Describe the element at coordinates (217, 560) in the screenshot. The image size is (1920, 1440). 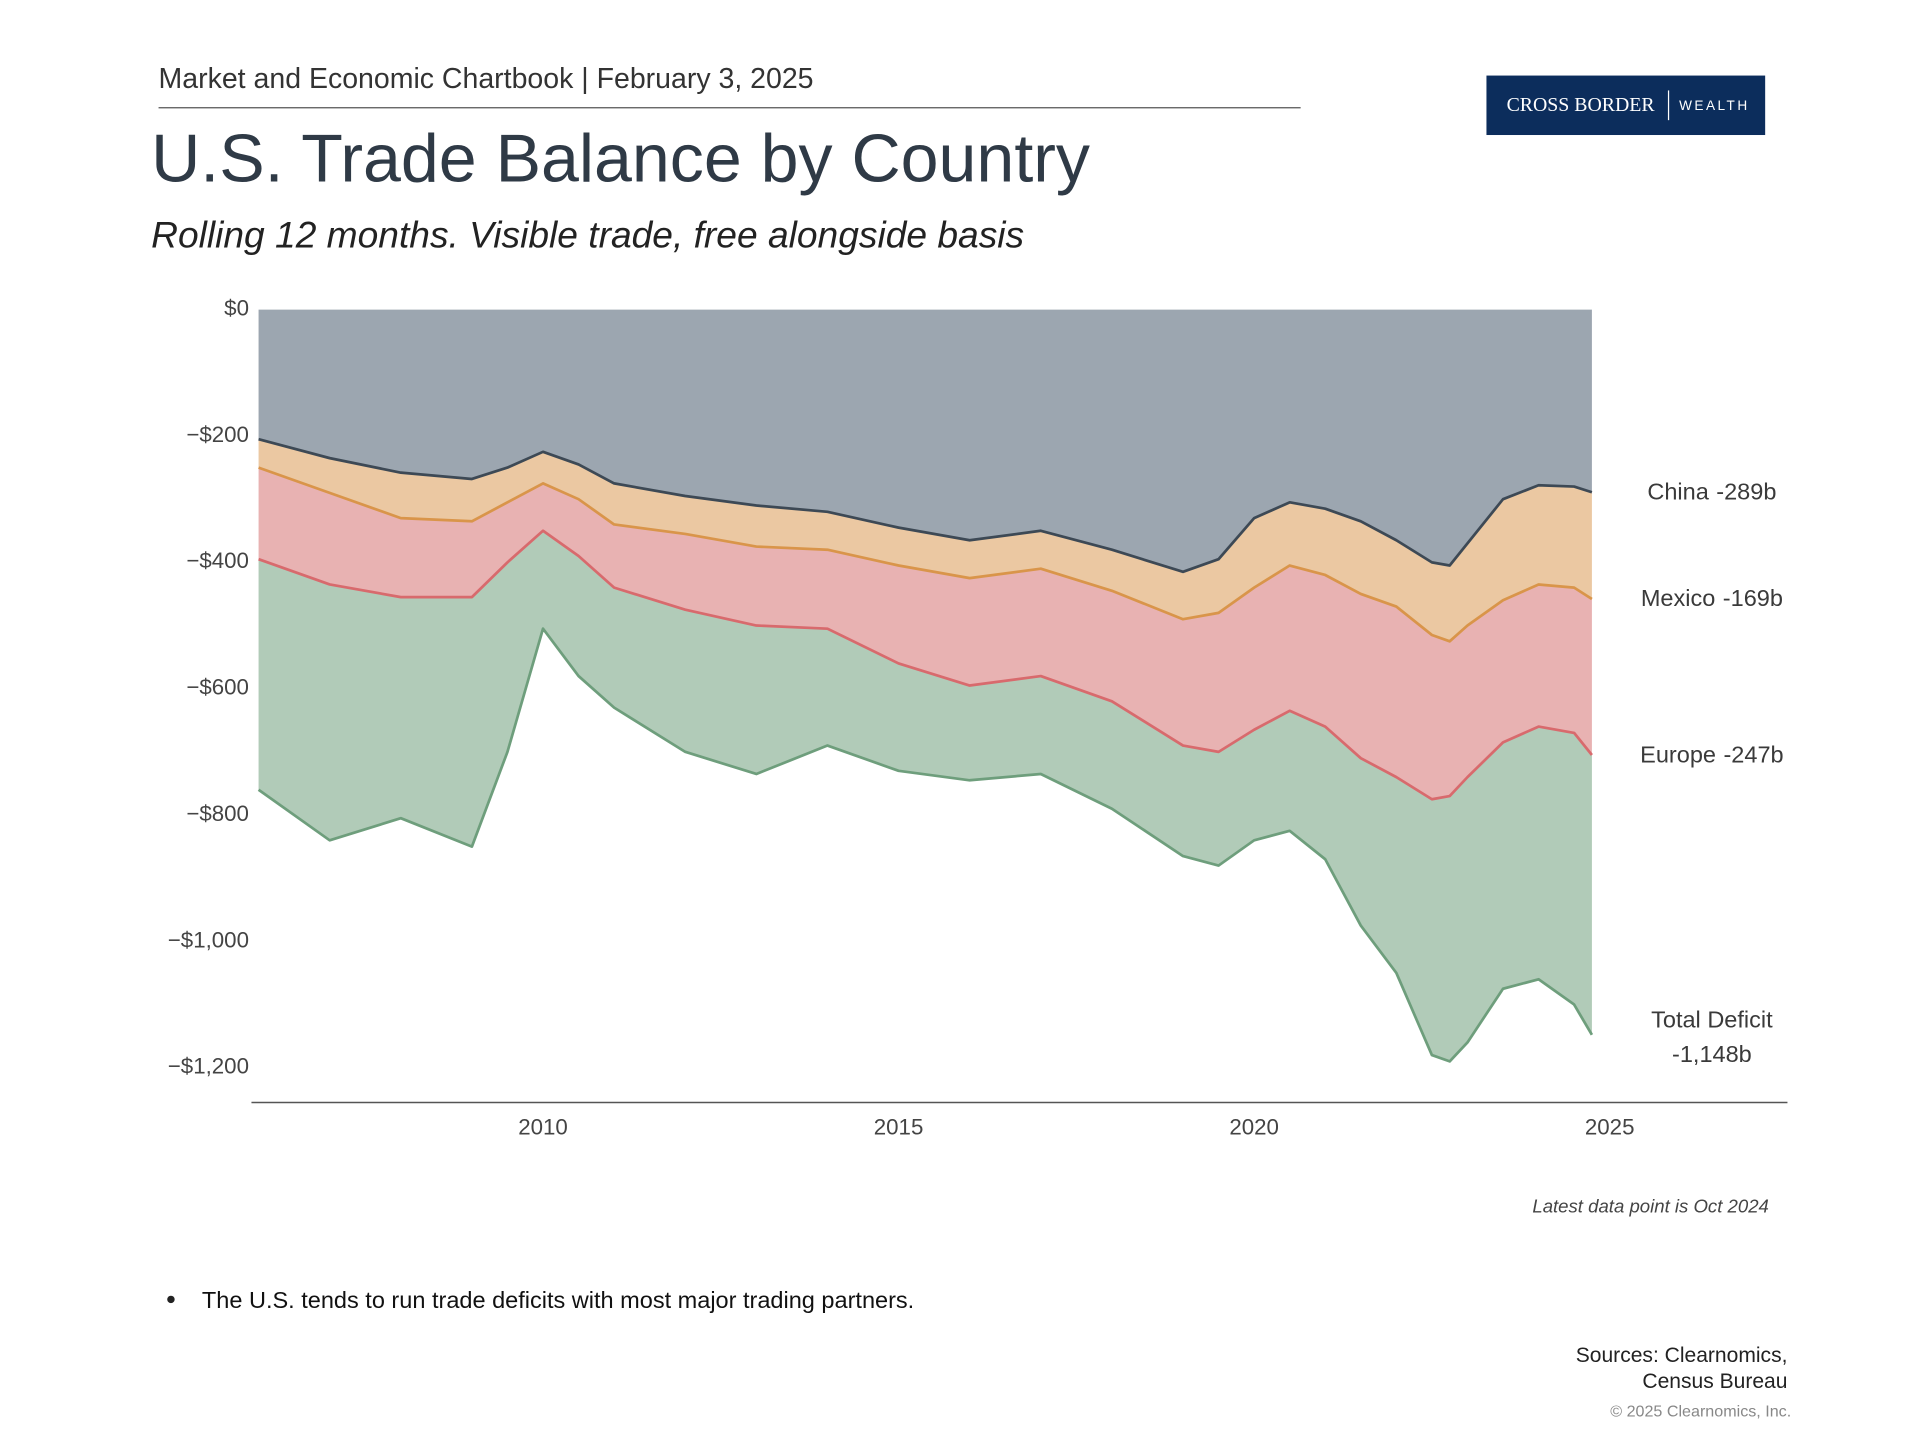
I see `y-tick-label: −$400` at that location.